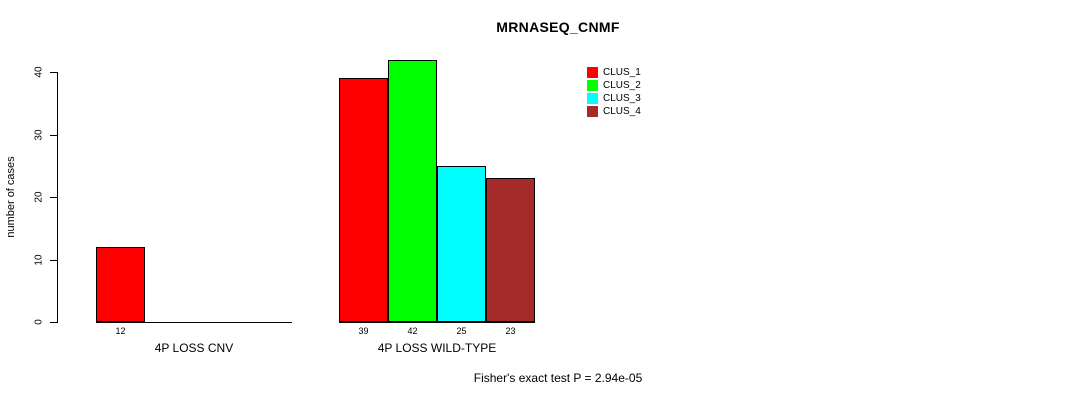 Image resolution: width=1090 pixels, height=400 pixels. Describe the element at coordinates (194, 348) in the screenshot. I see `x-group-label-4p-loss-cnv: 4P LOSS CNV` at that location.